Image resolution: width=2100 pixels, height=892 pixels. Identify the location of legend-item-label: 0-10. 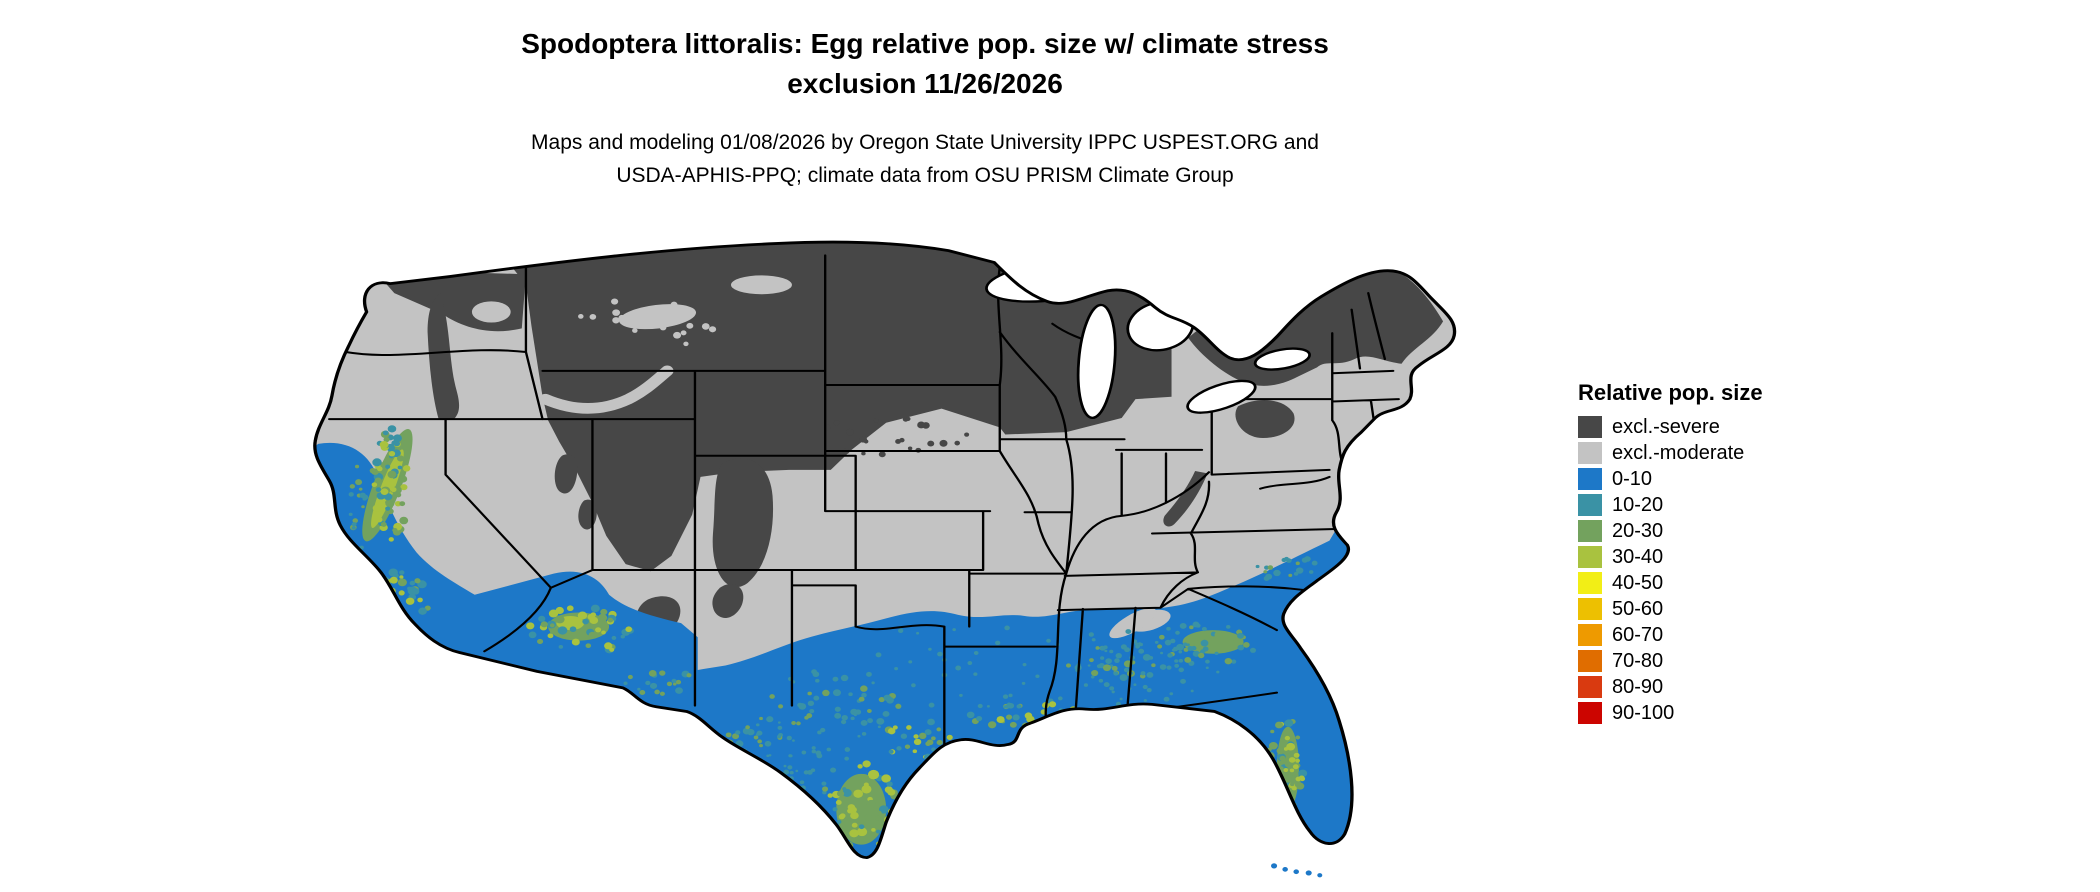
(1632, 479).